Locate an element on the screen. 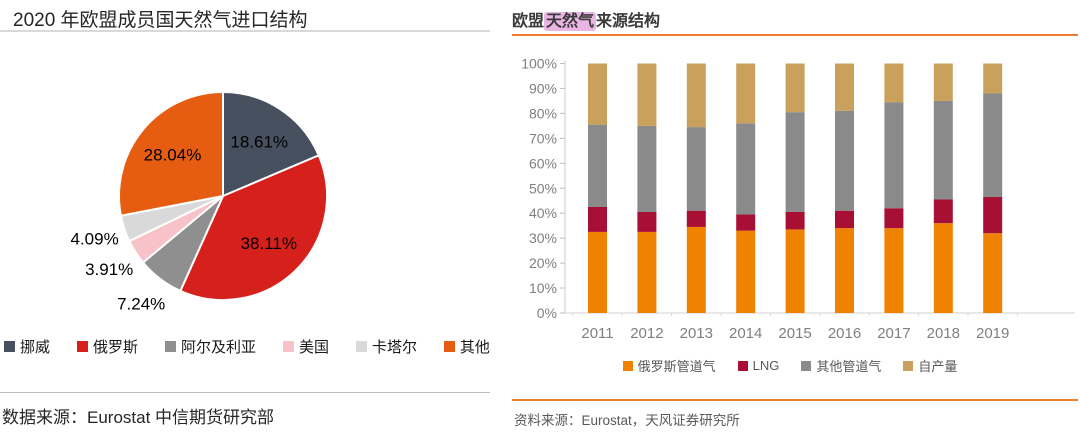 The width and height of the screenshot is (1080, 444). pie-data-label-1: 38.11% is located at coordinates (269, 243).